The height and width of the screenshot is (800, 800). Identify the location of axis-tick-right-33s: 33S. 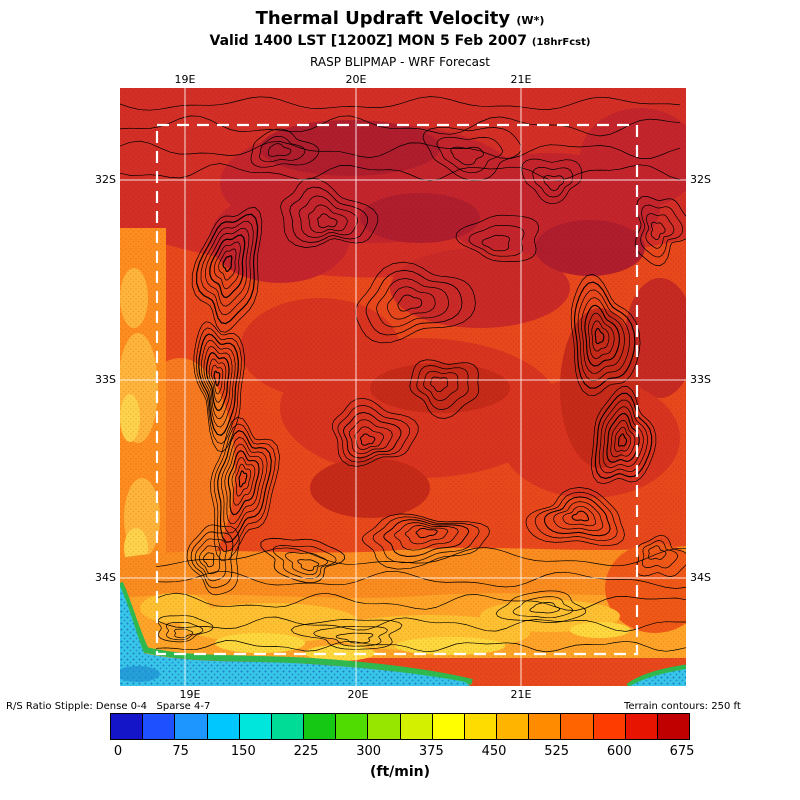
(700, 379).